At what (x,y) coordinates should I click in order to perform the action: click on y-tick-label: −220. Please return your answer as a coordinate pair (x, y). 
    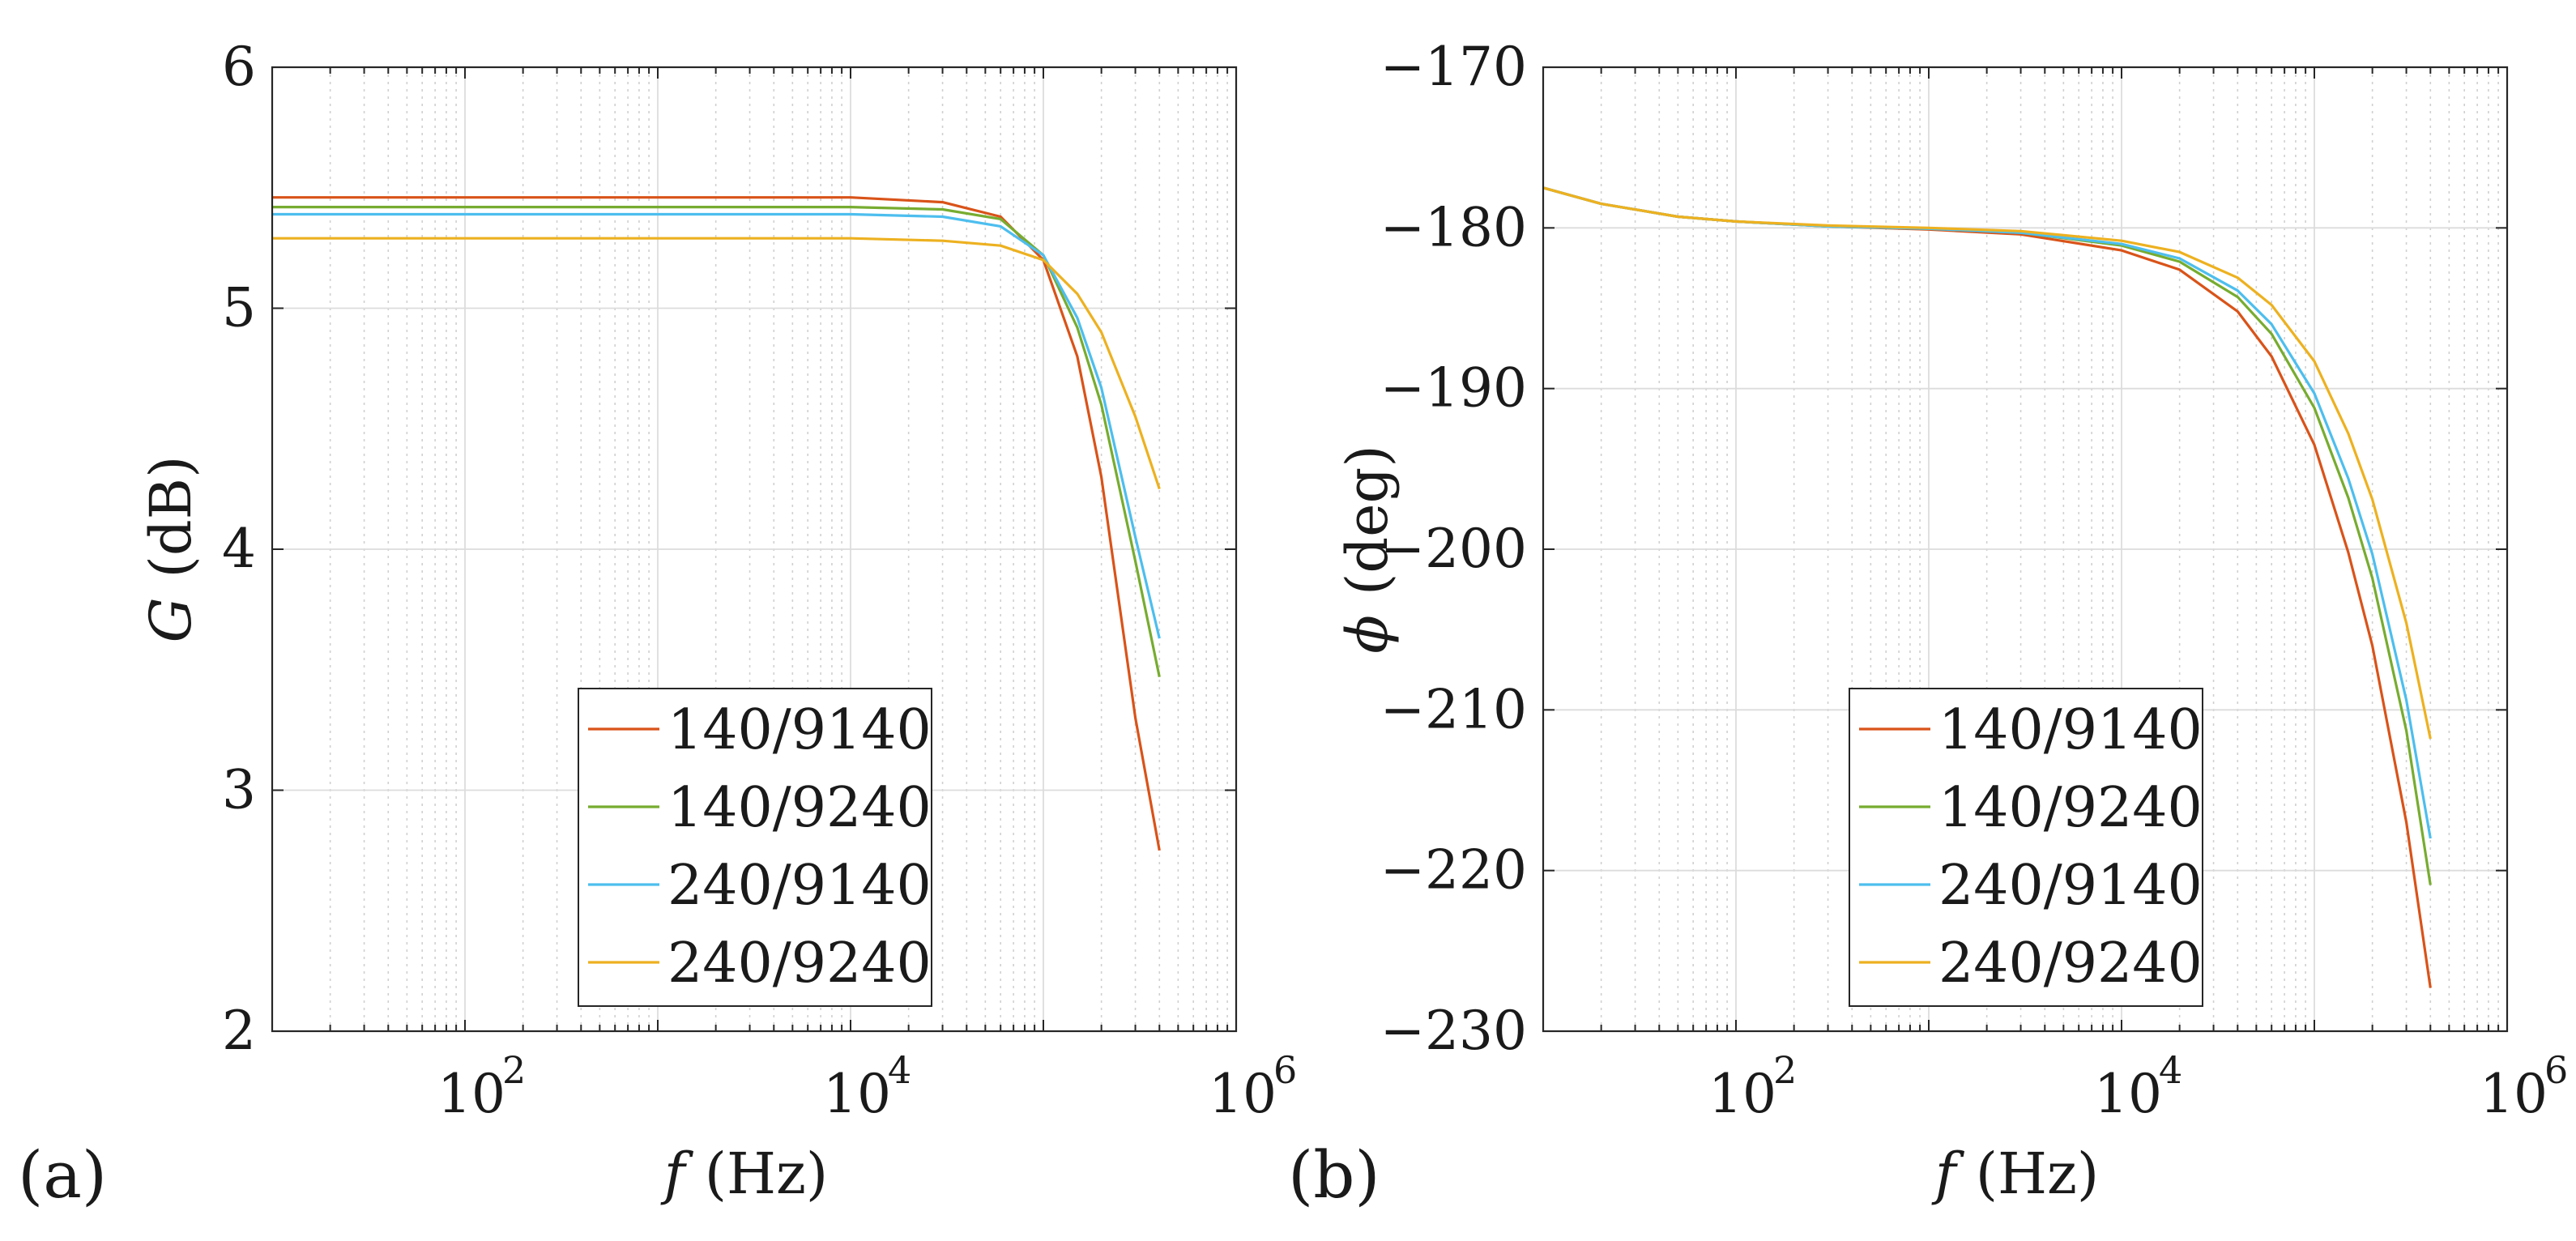
    Looking at the image, I should click on (1453, 870).